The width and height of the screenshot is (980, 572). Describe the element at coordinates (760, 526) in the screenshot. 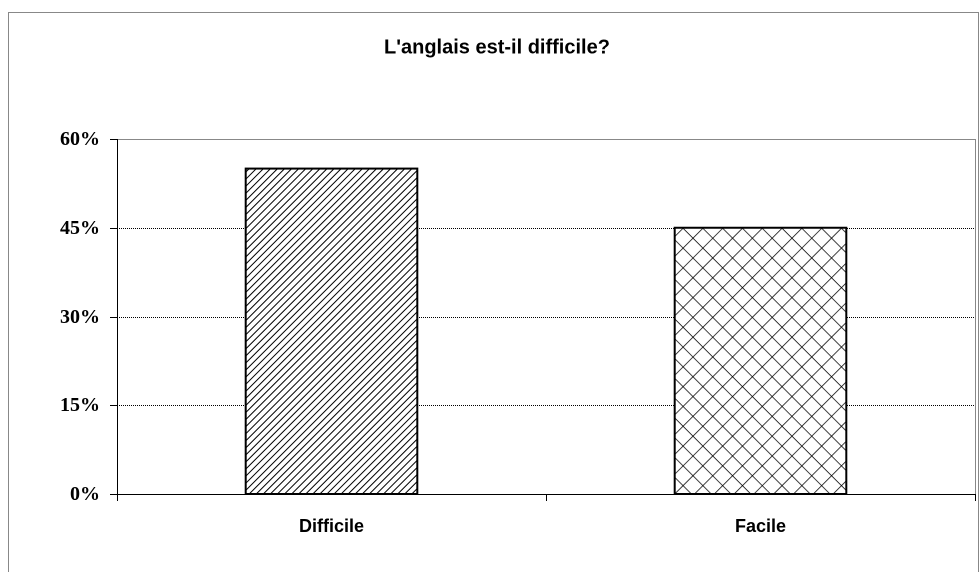

I see `x-tick-label: Facile` at that location.